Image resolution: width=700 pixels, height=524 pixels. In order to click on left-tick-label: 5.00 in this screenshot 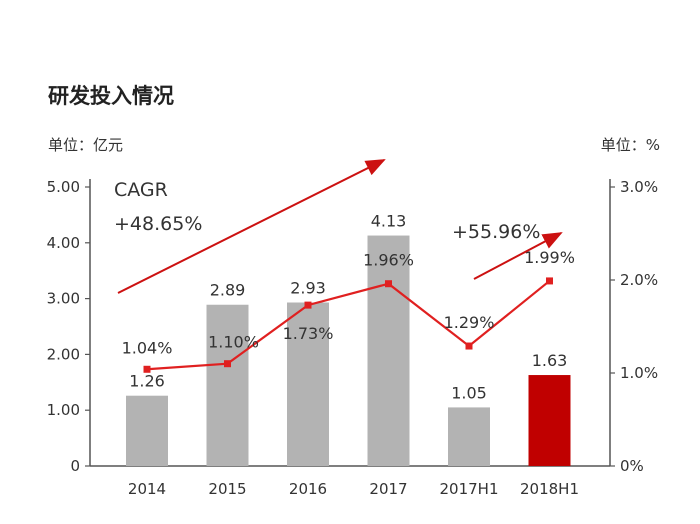, I will do `click(63, 187)`.